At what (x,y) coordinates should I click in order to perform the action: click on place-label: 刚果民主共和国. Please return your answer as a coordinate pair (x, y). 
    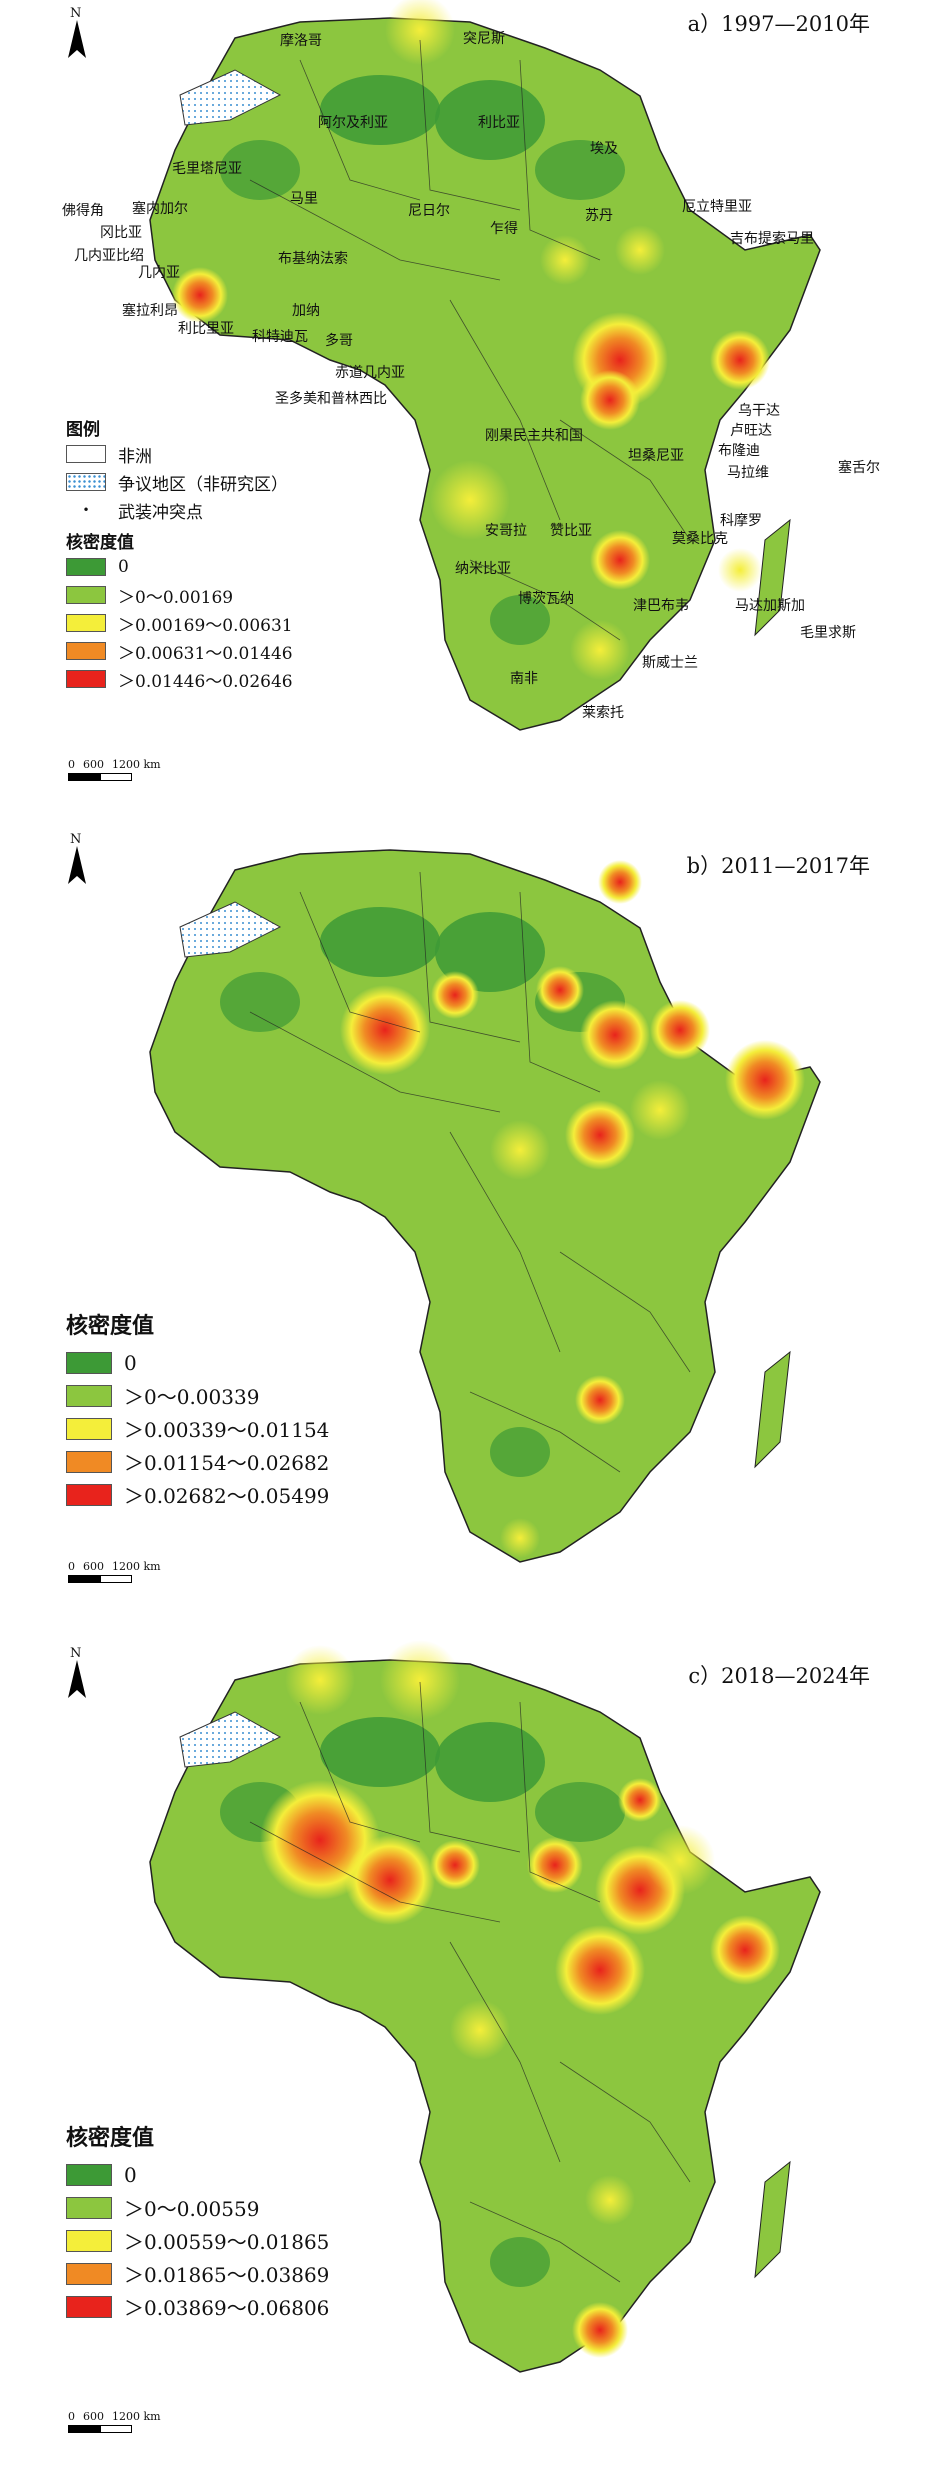
    Looking at the image, I should click on (534, 436).